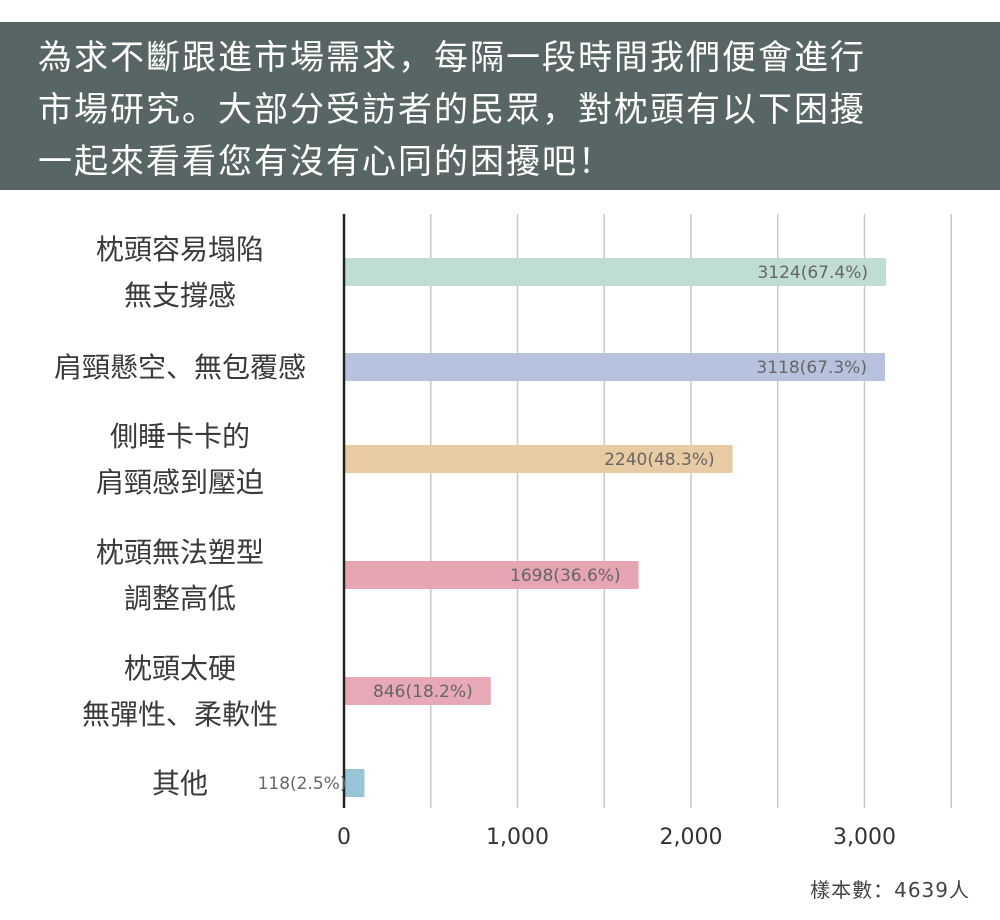 The image size is (1000, 920). I want to click on data-label: 846(18.2%), so click(423, 692).